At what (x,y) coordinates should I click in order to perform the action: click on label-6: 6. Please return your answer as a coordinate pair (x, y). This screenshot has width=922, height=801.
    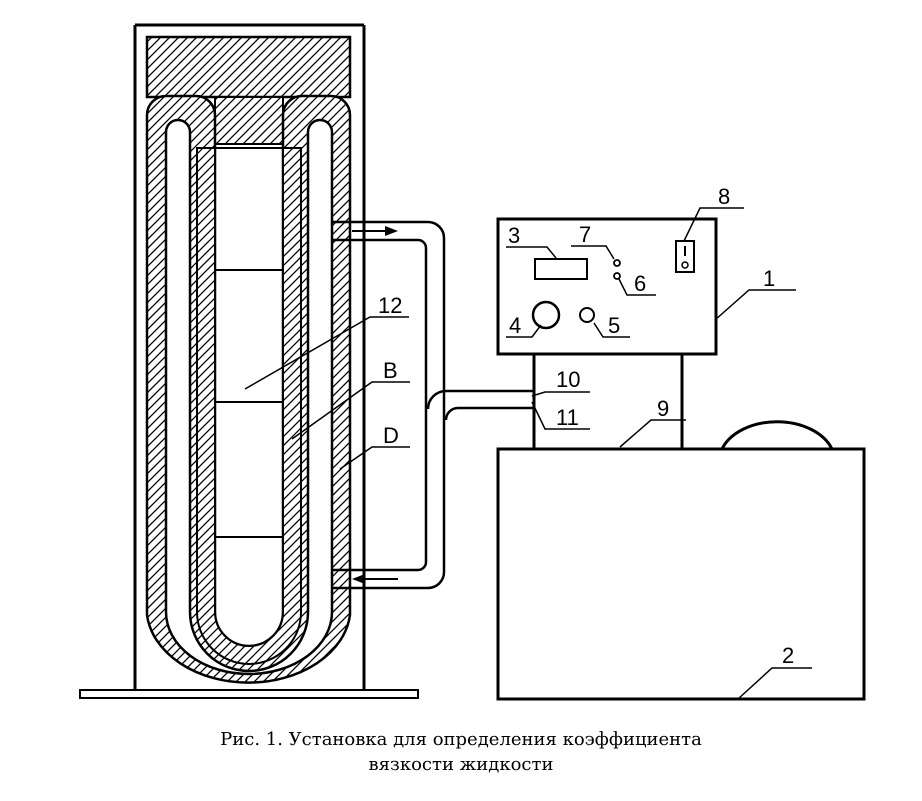
    Looking at the image, I should click on (640, 283).